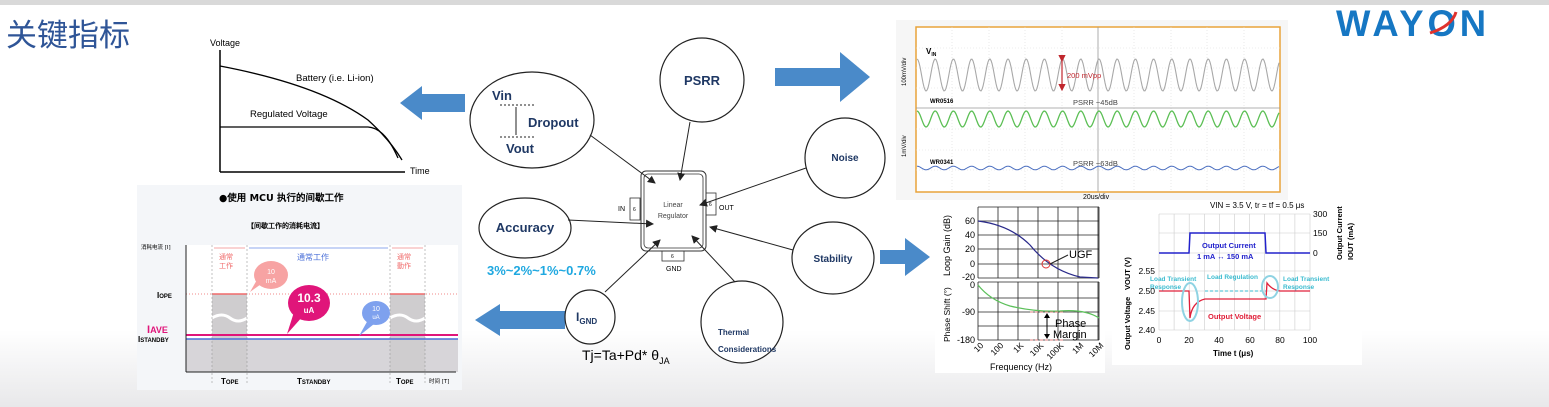 The width and height of the screenshot is (1549, 407). I want to click on svg-text: PSRR ~63dB, so click(1095, 163).